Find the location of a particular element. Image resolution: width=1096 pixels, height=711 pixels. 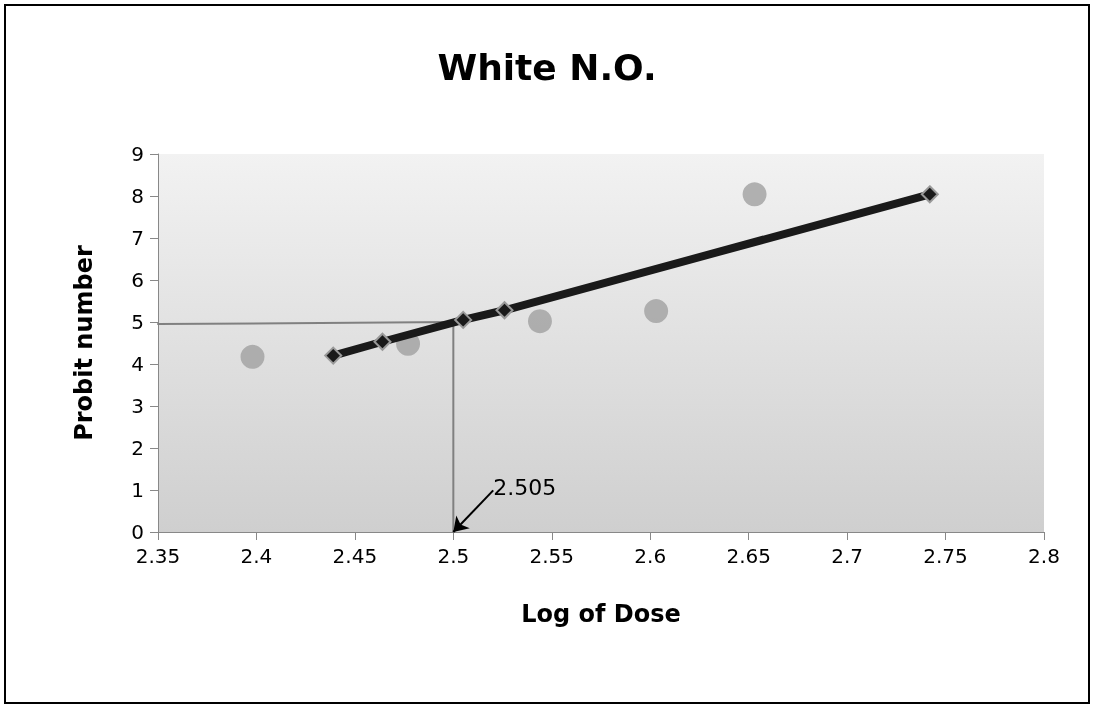

annotation: 2.505 is located at coordinates (525, 488).